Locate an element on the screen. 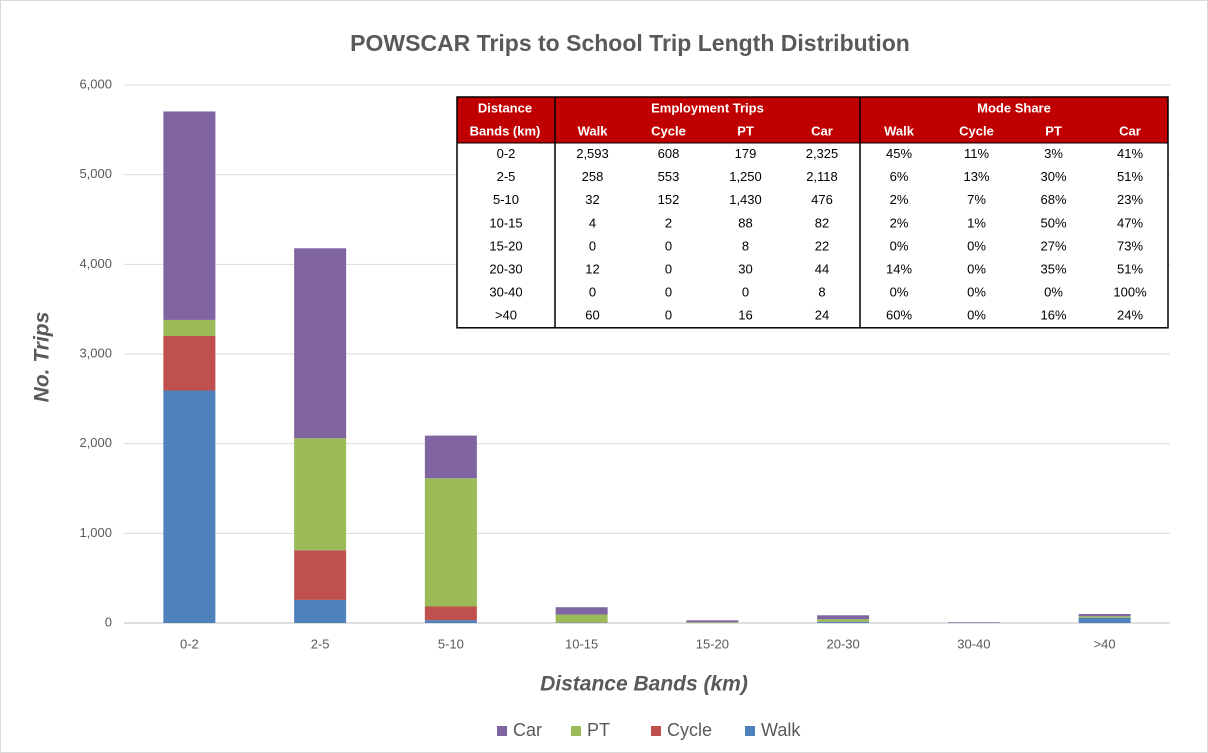 This screenshot has width=1208, height=753. x-tick-label: 15-20 is located at coordinates (712, 643).